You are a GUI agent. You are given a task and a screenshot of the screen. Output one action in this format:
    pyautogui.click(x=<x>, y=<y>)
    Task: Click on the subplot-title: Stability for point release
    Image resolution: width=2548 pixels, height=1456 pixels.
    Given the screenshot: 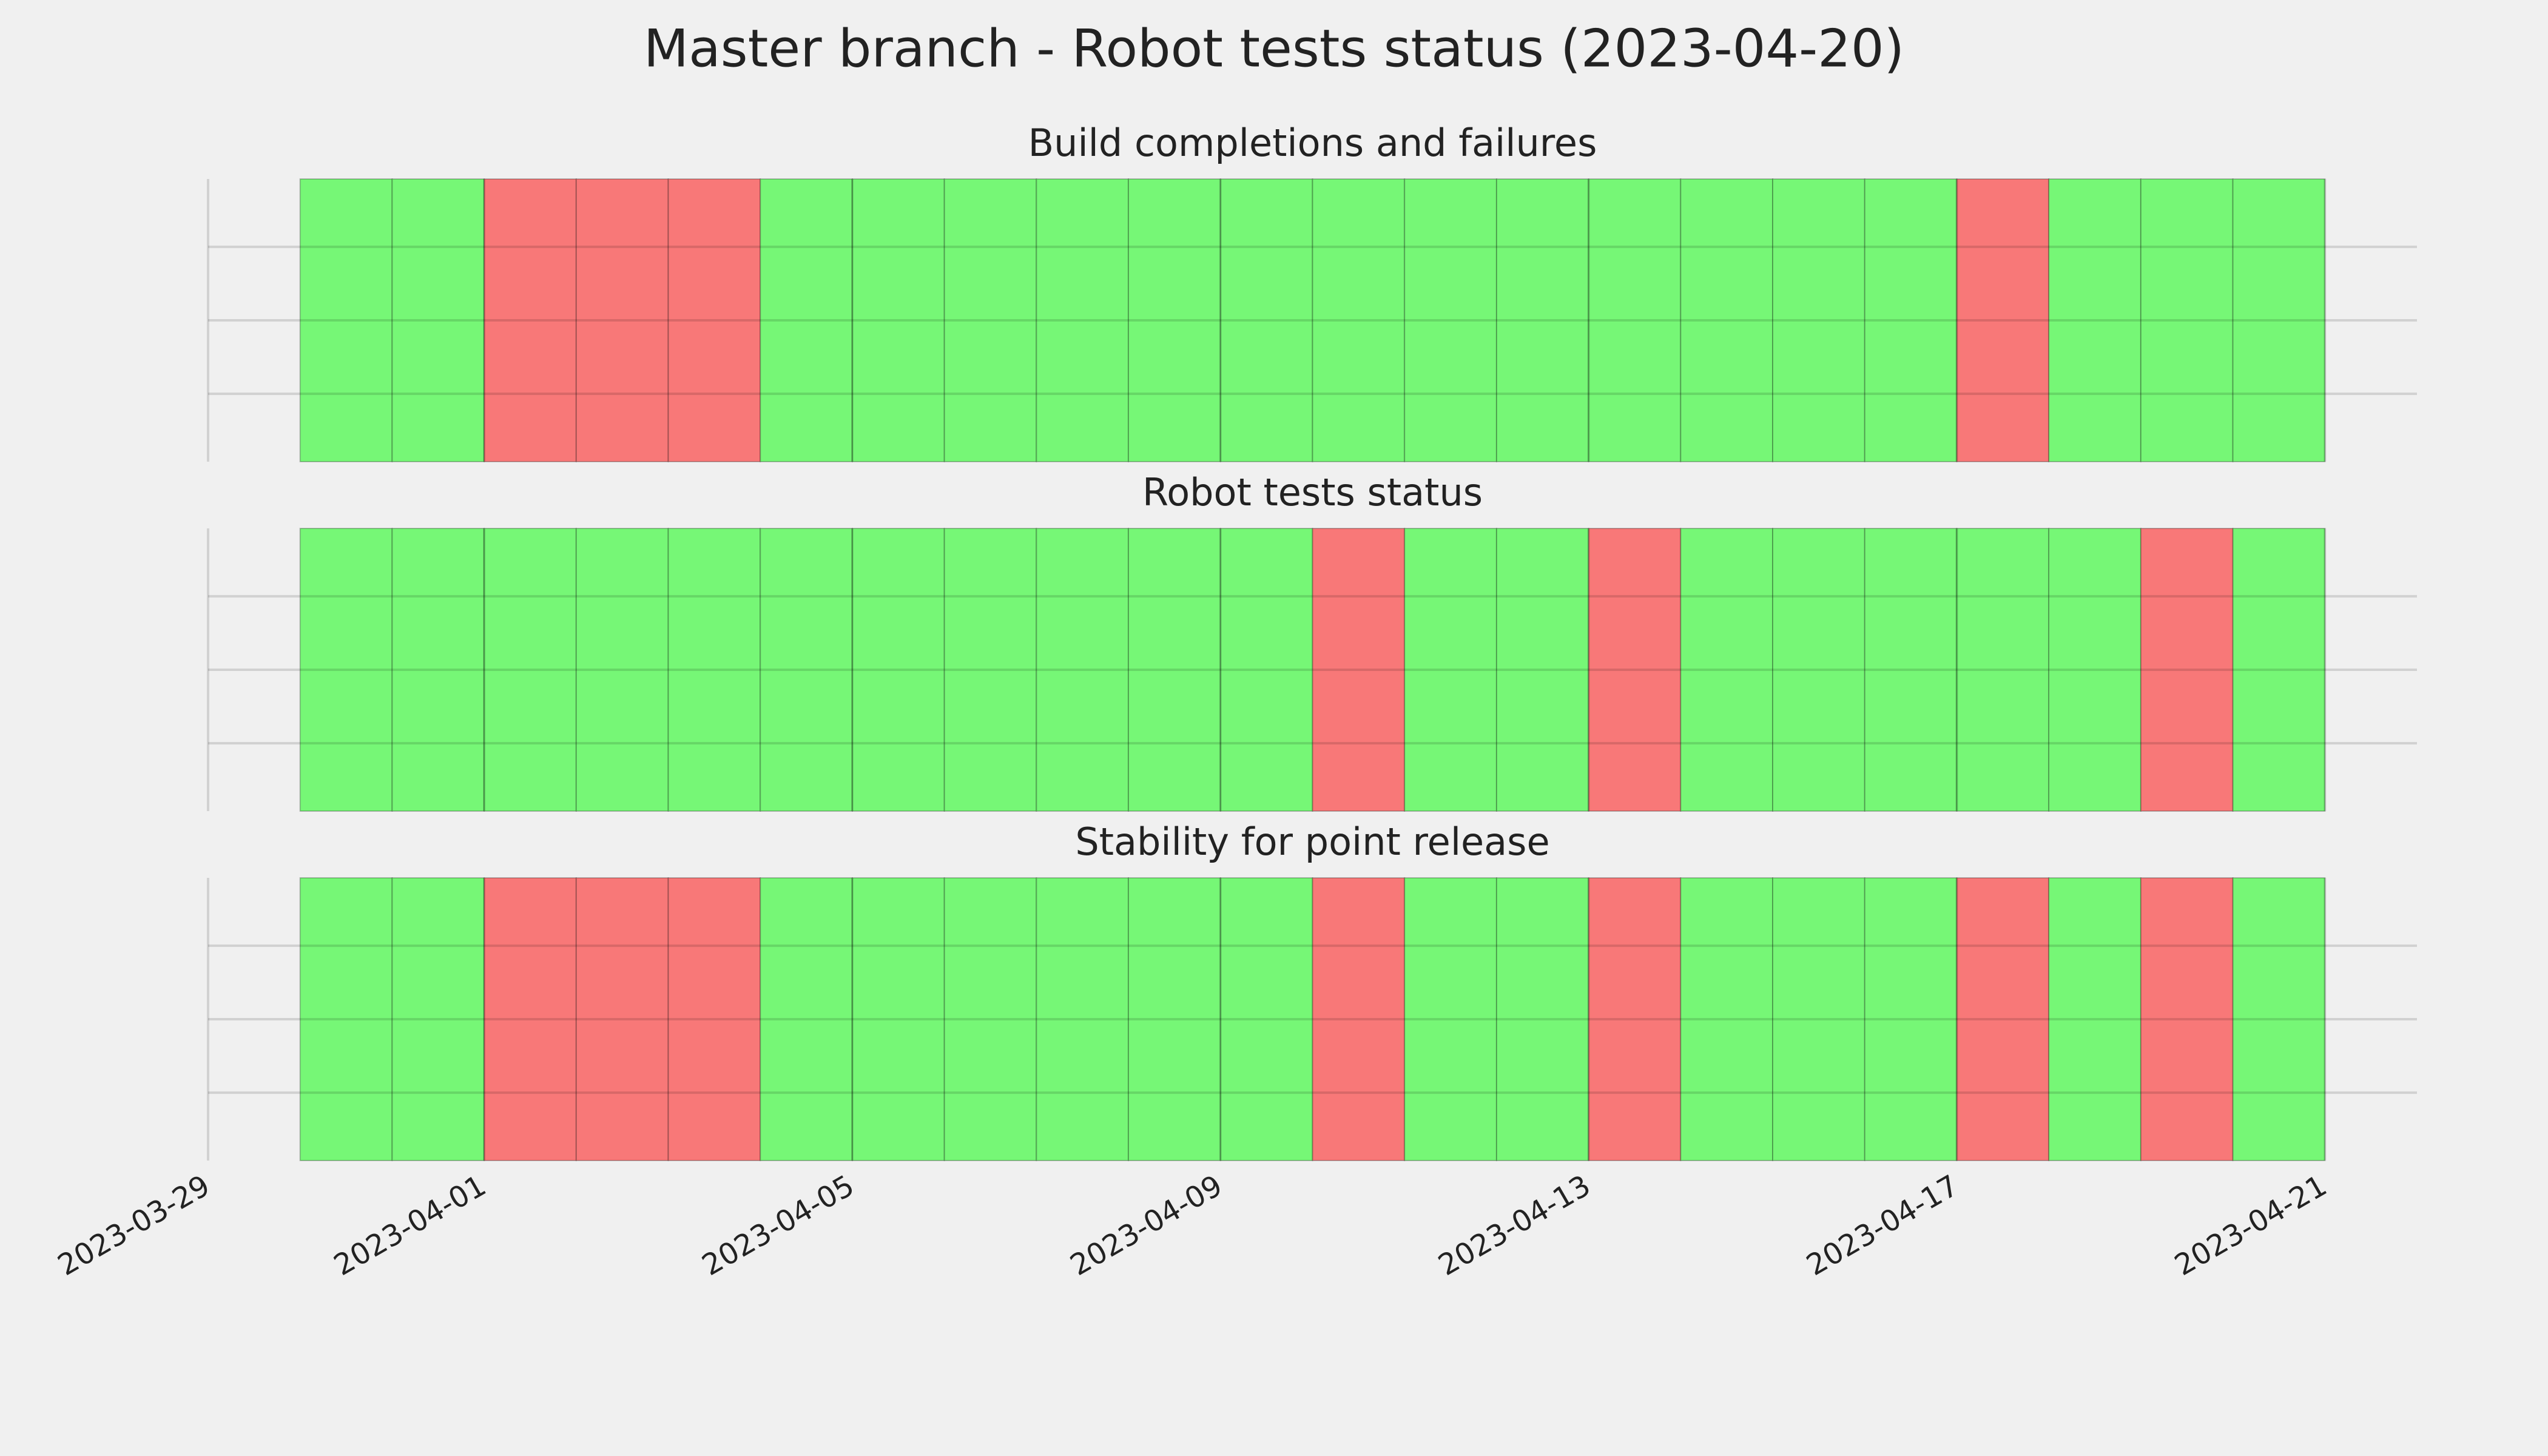 What is the action you would take?
    pyautogui.click(x=1312, y=842)
    